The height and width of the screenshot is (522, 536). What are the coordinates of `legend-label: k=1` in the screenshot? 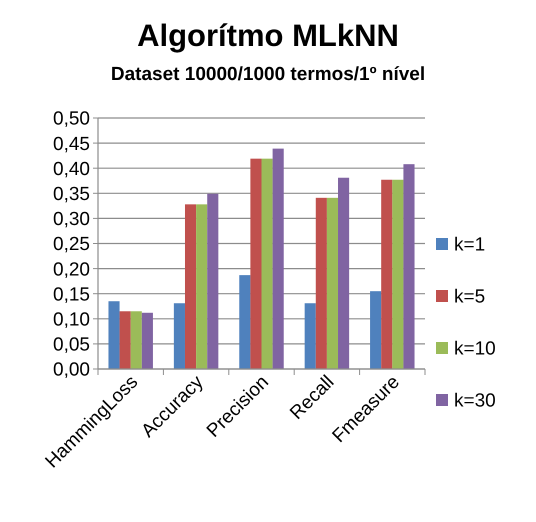 It's located at (470, 245).